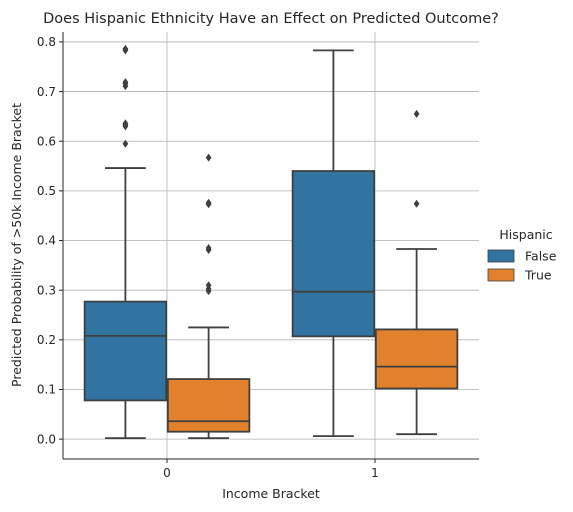 The image size is (573, 512). I want to click on y-tick-label: 0.5, so click(46, 191).